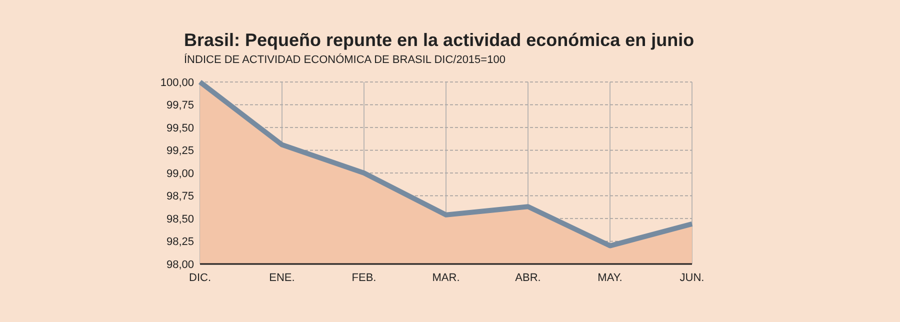  Describe the element at coordinates (345, 59) in the screenshot. I see `chart-subtitle: ÍNDICE DE ACTIVIDAD ECONÓMICA DE BRASIL DIC/2015=100` at that location.